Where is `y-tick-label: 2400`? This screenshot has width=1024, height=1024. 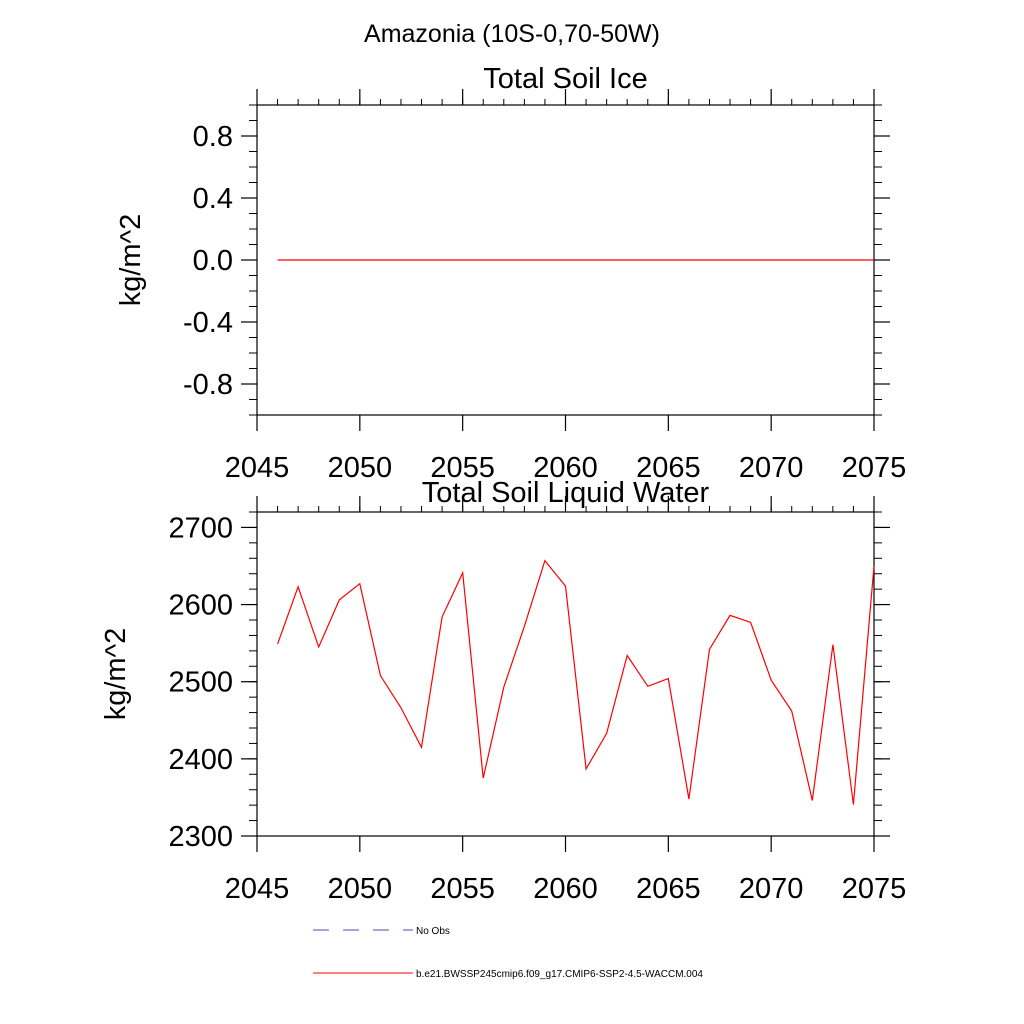 y-tick-label: 2400 is located at coordinates (200, 760).